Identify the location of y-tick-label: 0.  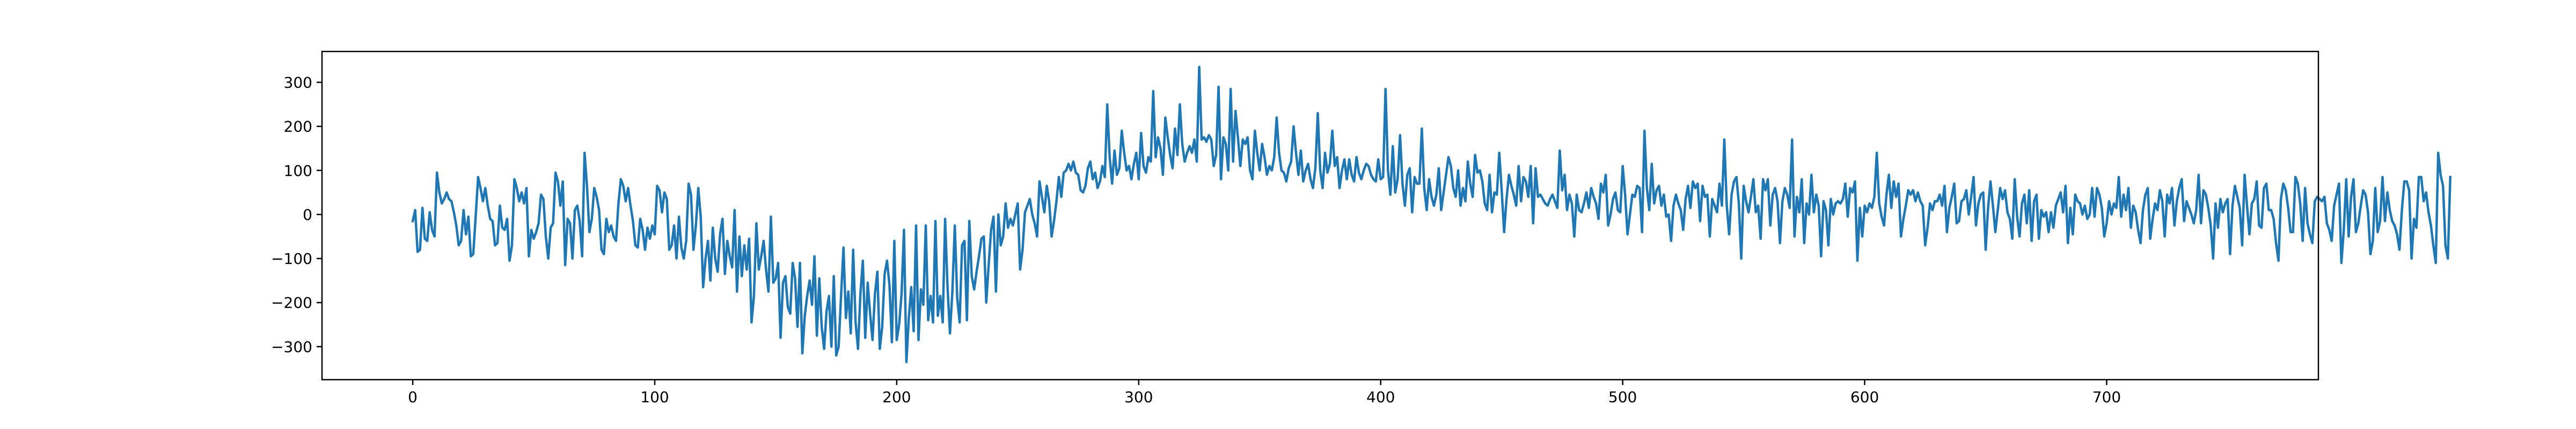
(307, 215).